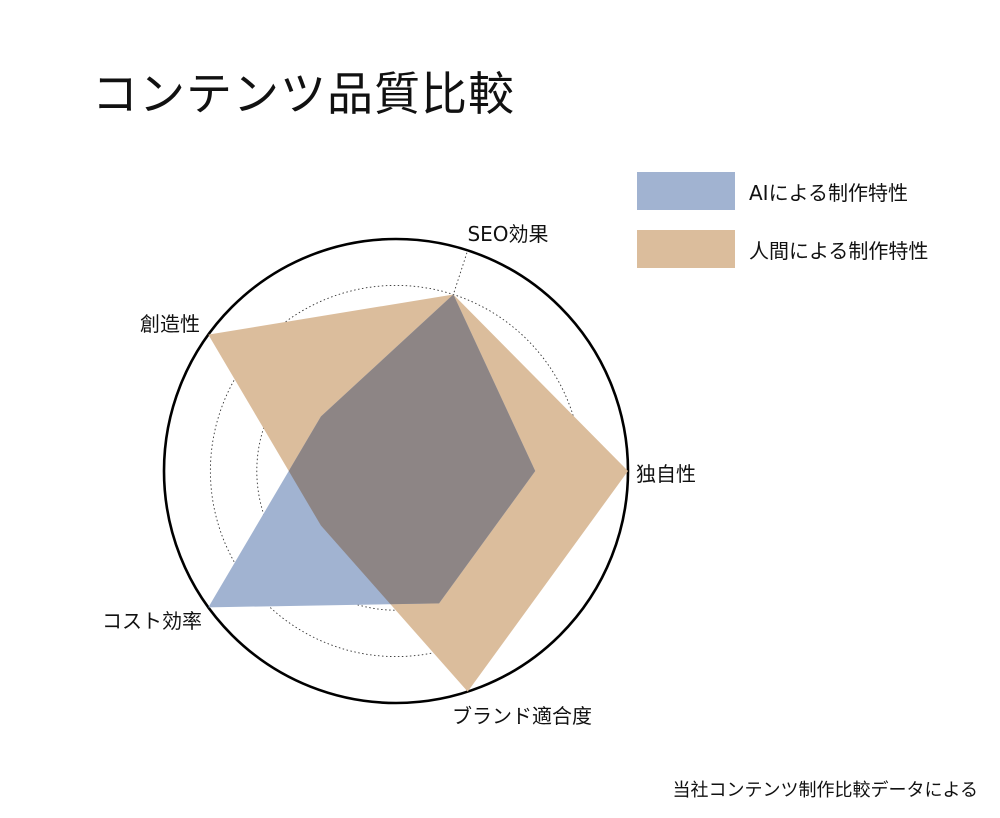  Describe the element at coordinates (825, 790) in the screenshot. I see `source-note: 当社コンテンツ制作比較データによる` at that location.